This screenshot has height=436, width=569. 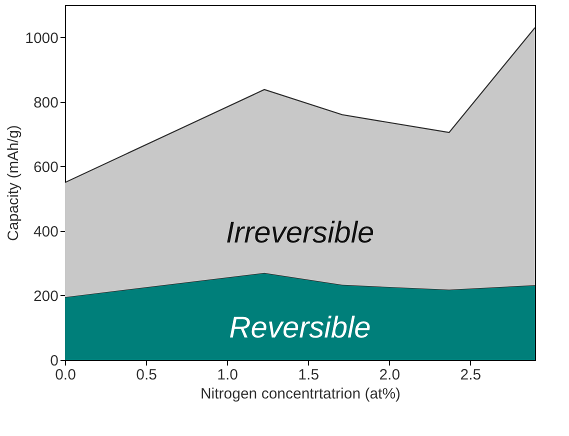 I want to click on series-label: Irreversible, so click(x=300, y=233).